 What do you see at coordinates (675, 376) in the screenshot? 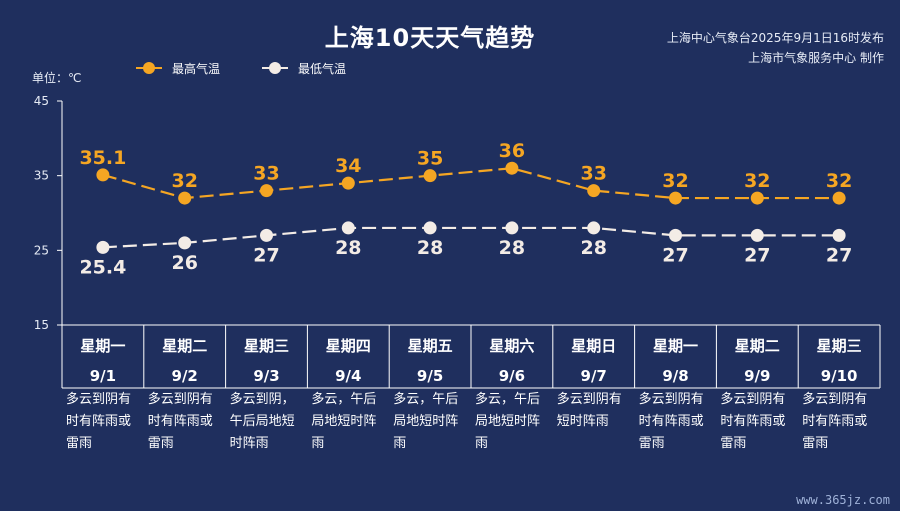
I see `day-date: 9/8` at bounding box center [675, 376].